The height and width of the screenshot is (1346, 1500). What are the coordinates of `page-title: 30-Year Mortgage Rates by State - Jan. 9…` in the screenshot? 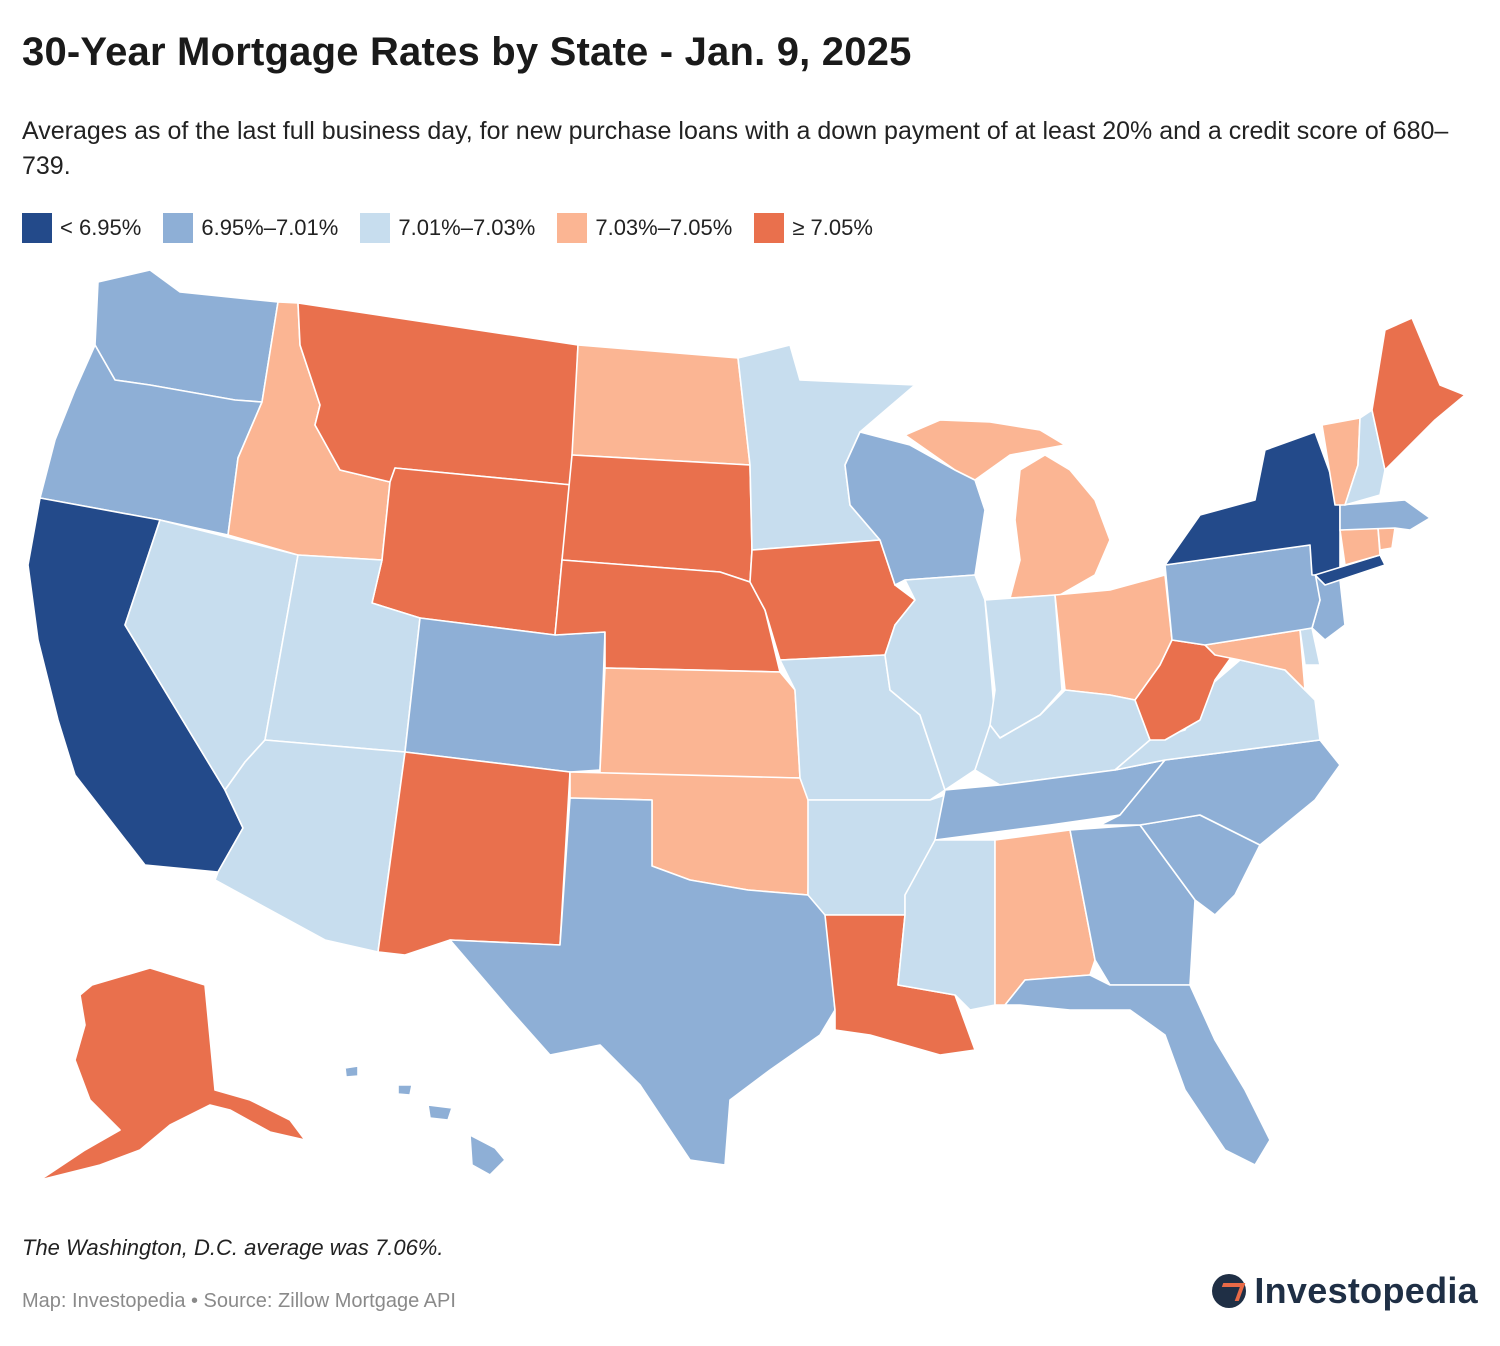 It's located at (467, 52).